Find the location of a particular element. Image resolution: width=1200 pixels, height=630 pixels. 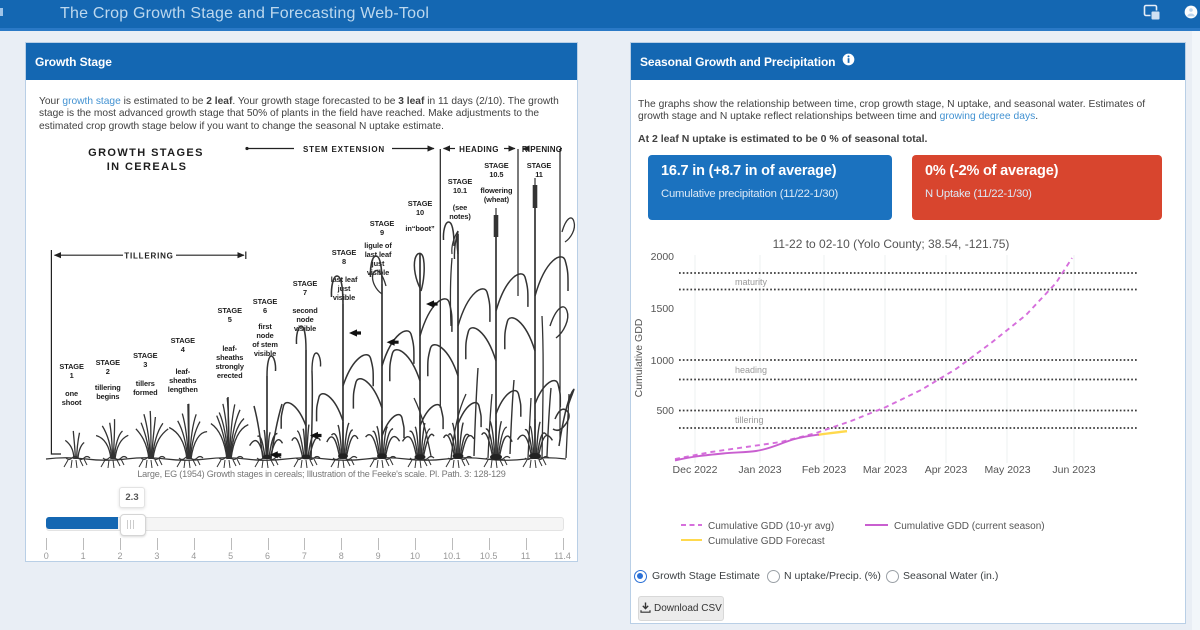

svg-text: in“boot” is located at coordinates (420, 228).